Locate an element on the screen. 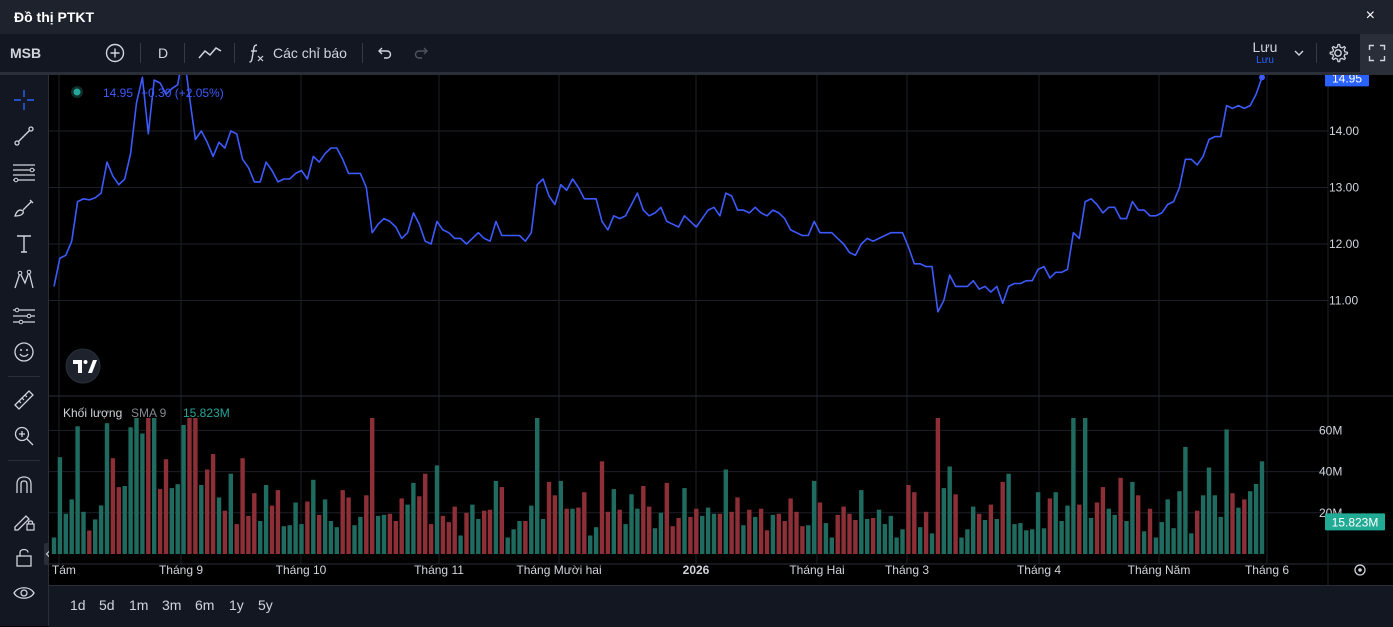  last-price-label: 14.95 is located at coordinates (1347, 80).